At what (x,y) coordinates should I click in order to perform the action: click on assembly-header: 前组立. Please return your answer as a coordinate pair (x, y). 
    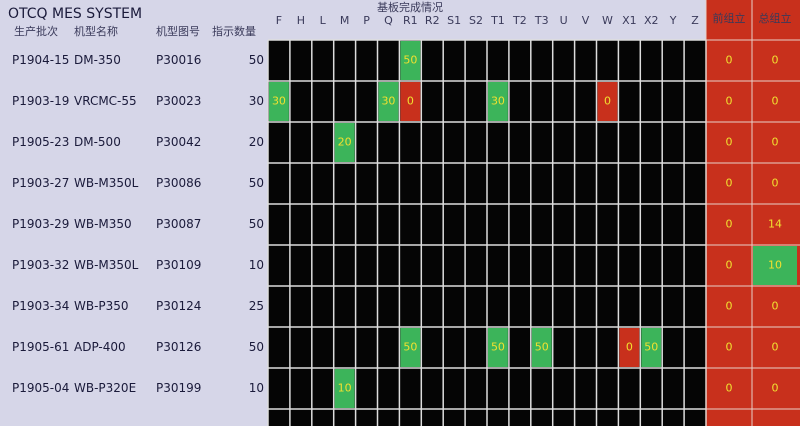
    Looking at the image, I should click on (729, 18).